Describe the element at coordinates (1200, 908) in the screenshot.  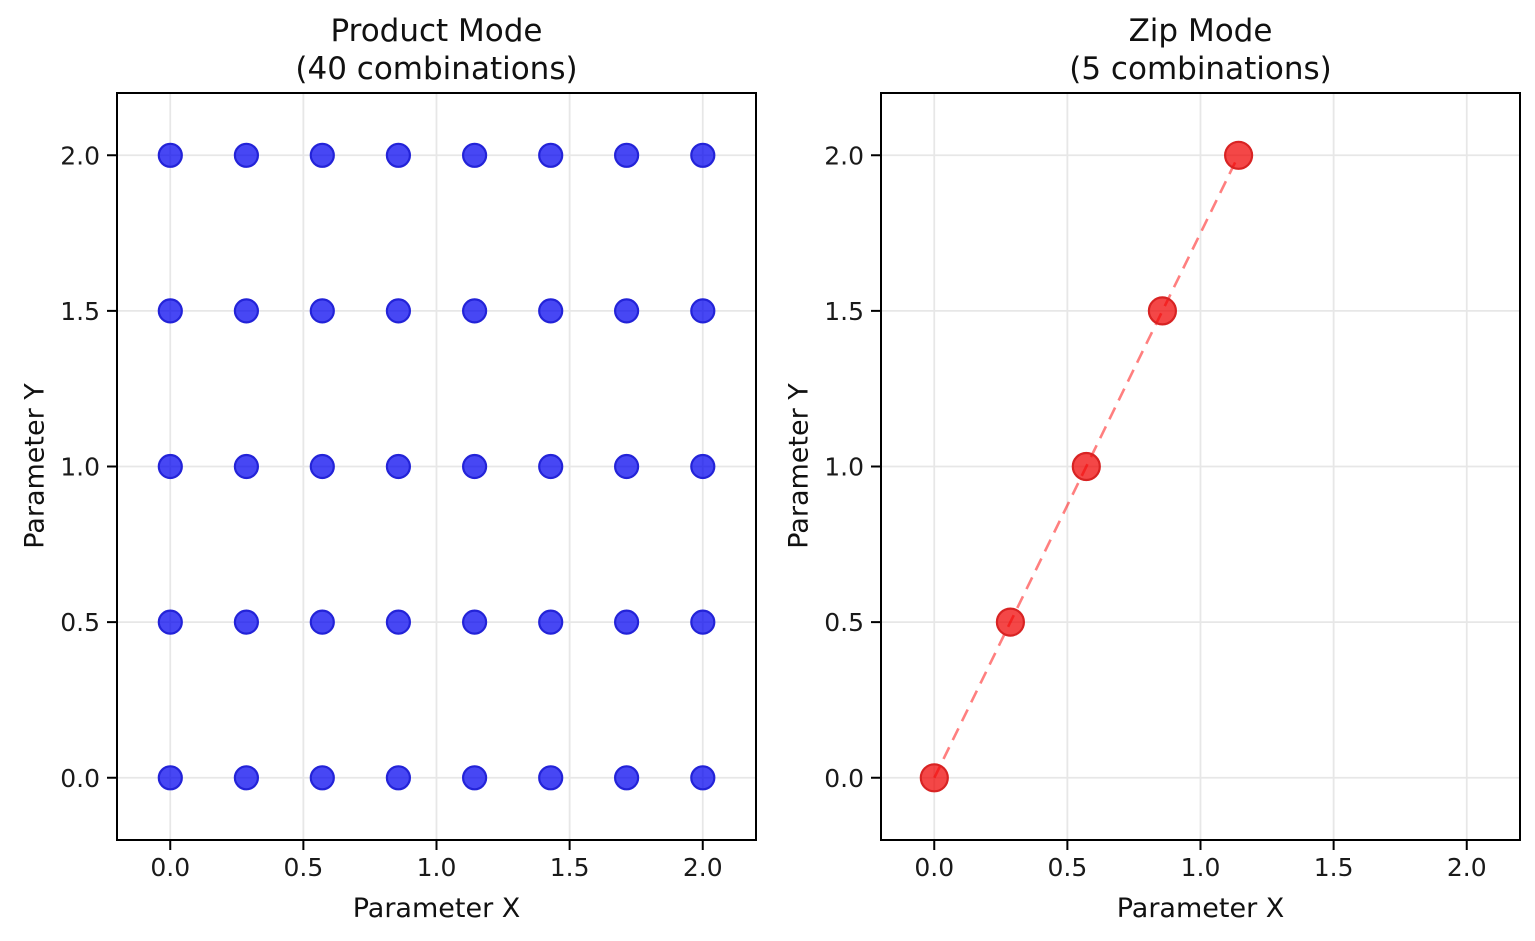
I see `right-x-axis-label: Parameter X` at that location.